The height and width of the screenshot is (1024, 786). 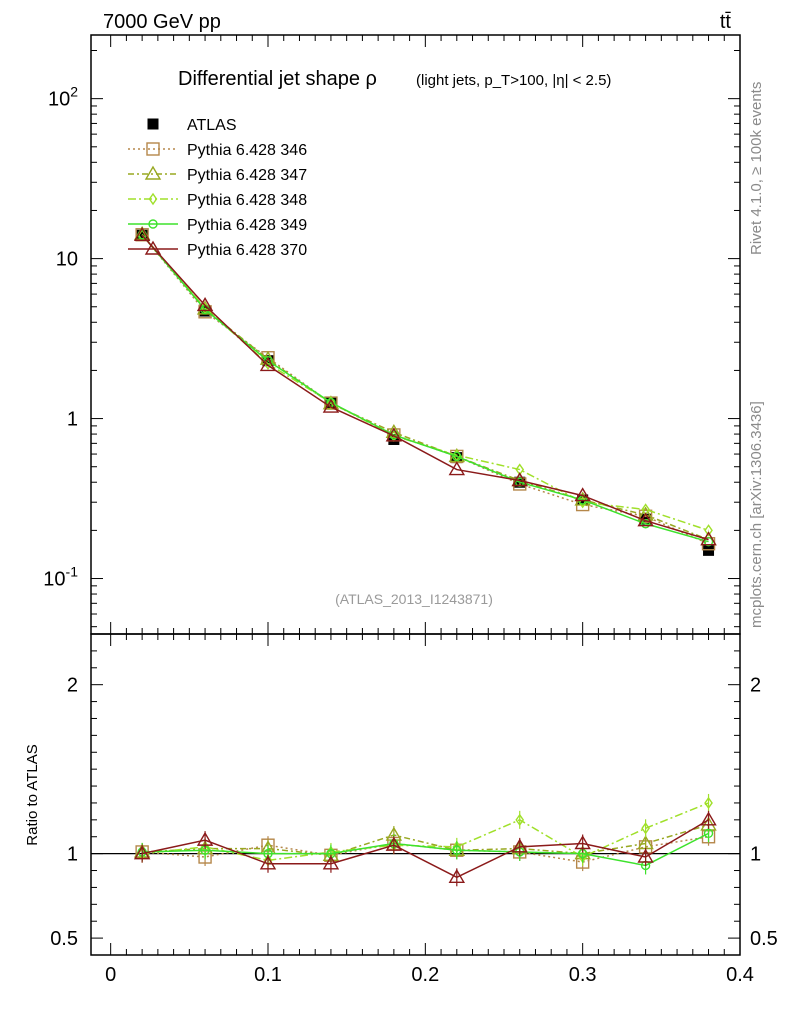 What do you see at coordinates (247, 175) in the screenshot?
I see `legend-label-2: Pythia 6.428 347` at bounding box center [247, 175].